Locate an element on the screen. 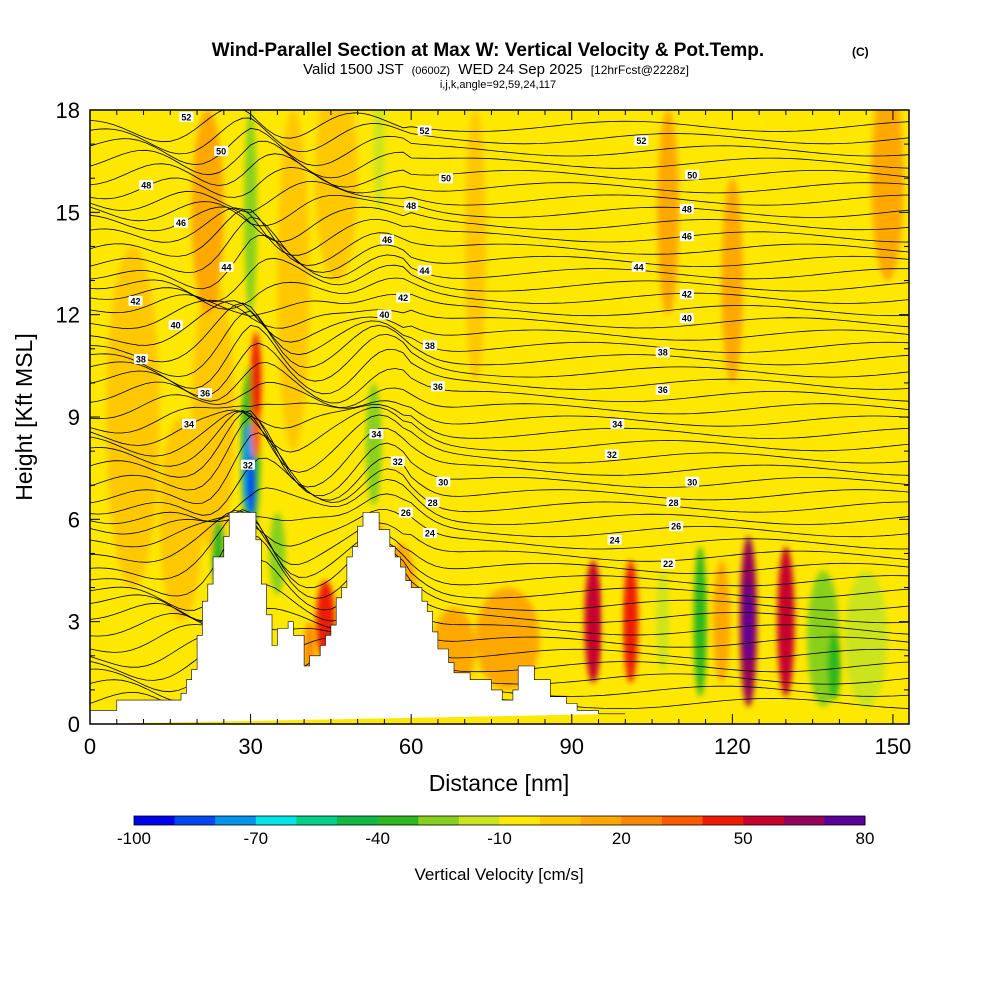 The image size is (1000, 1000). x-tick-label: 150 is located at coordinates (893, 746).